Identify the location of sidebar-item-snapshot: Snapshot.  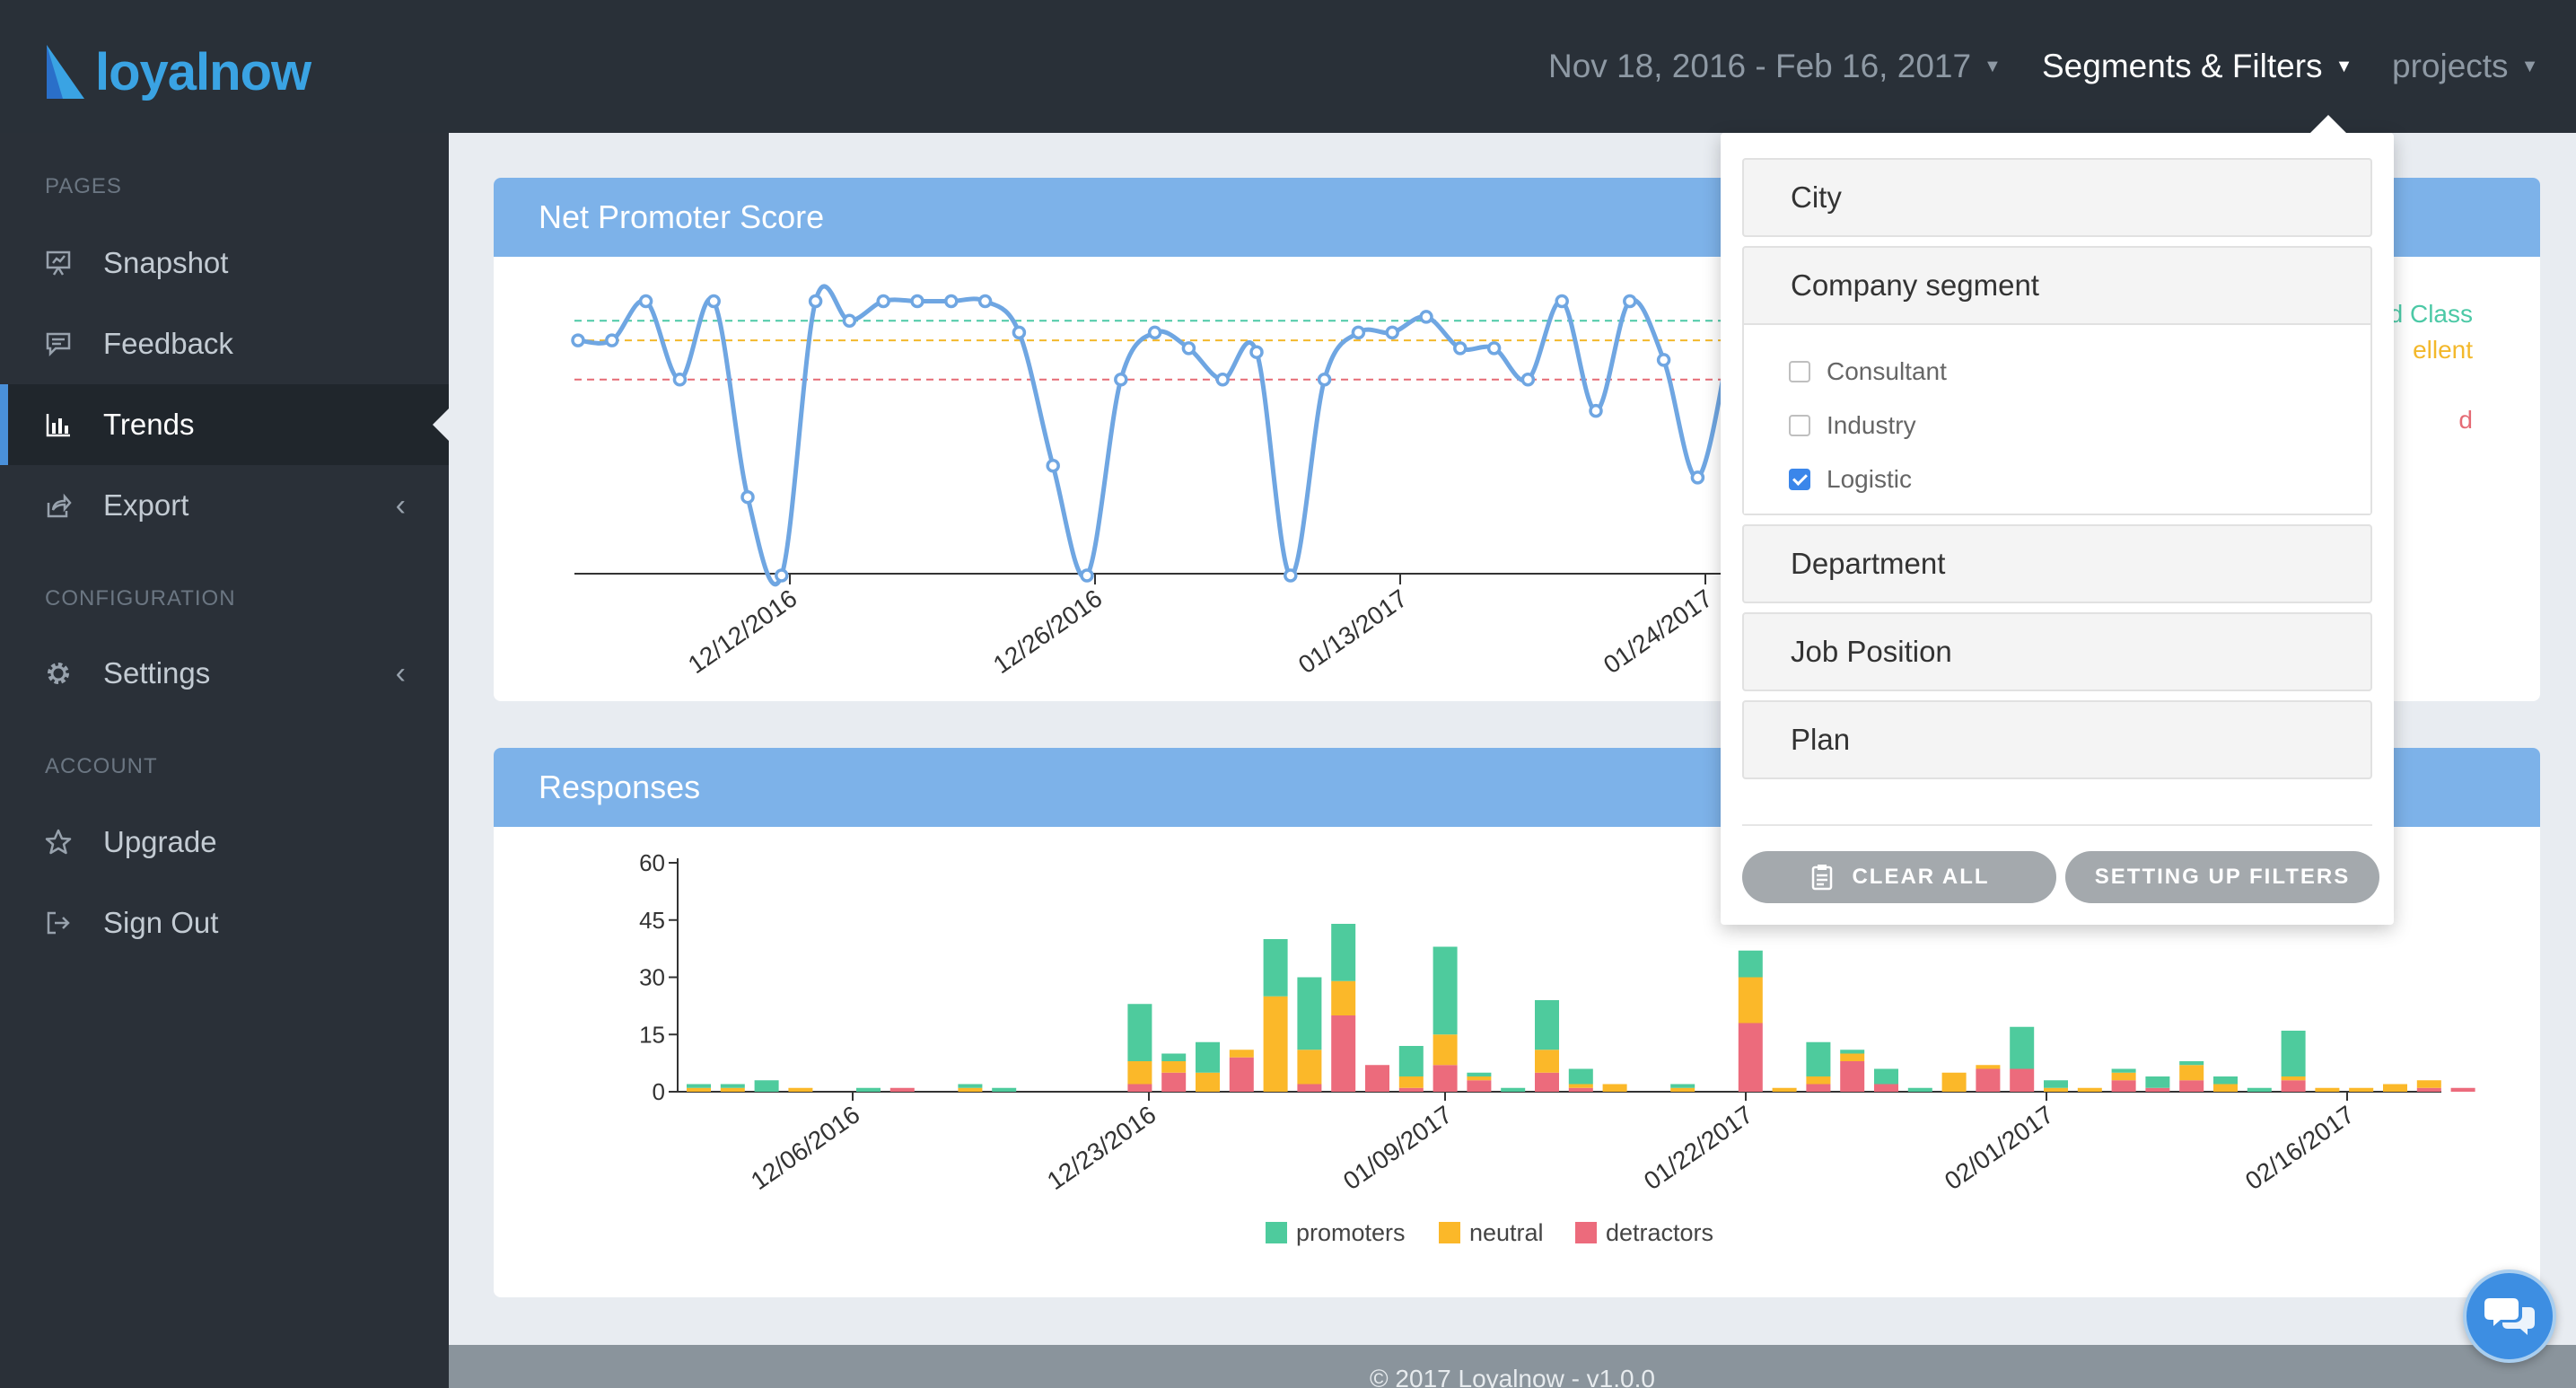
(224, 263).